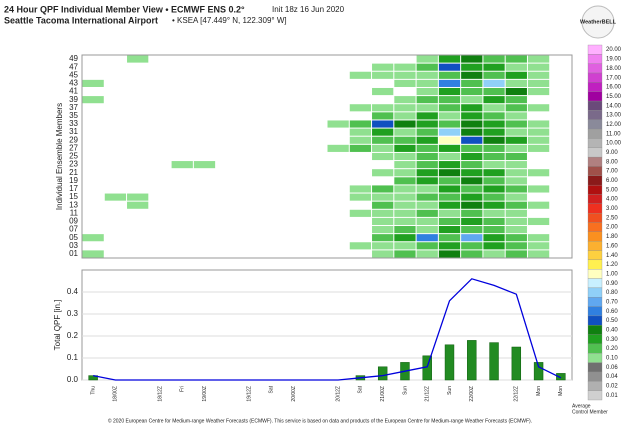 This screenshot has width=640, height=428. What do you see at coordinates (73, 147) in the screenshot?
I see `member-label: 27` at bounding box center [73, 147].